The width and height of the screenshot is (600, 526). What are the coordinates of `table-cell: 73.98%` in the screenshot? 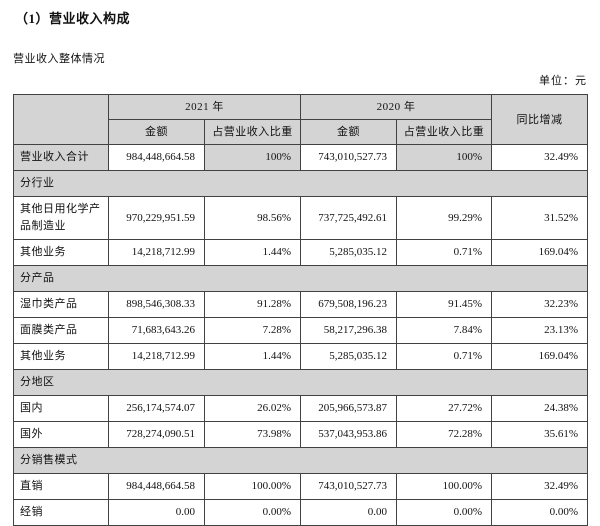 It's located at (252, 434).